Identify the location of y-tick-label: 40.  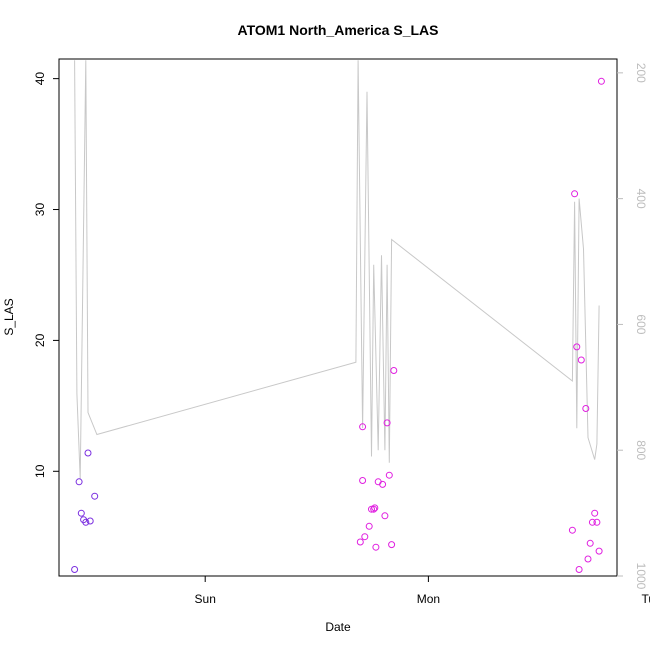
(40, 79).